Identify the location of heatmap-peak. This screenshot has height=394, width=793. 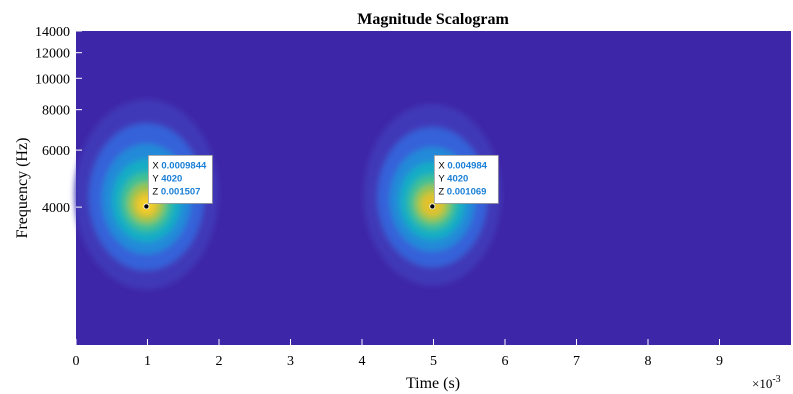
(432, 195).